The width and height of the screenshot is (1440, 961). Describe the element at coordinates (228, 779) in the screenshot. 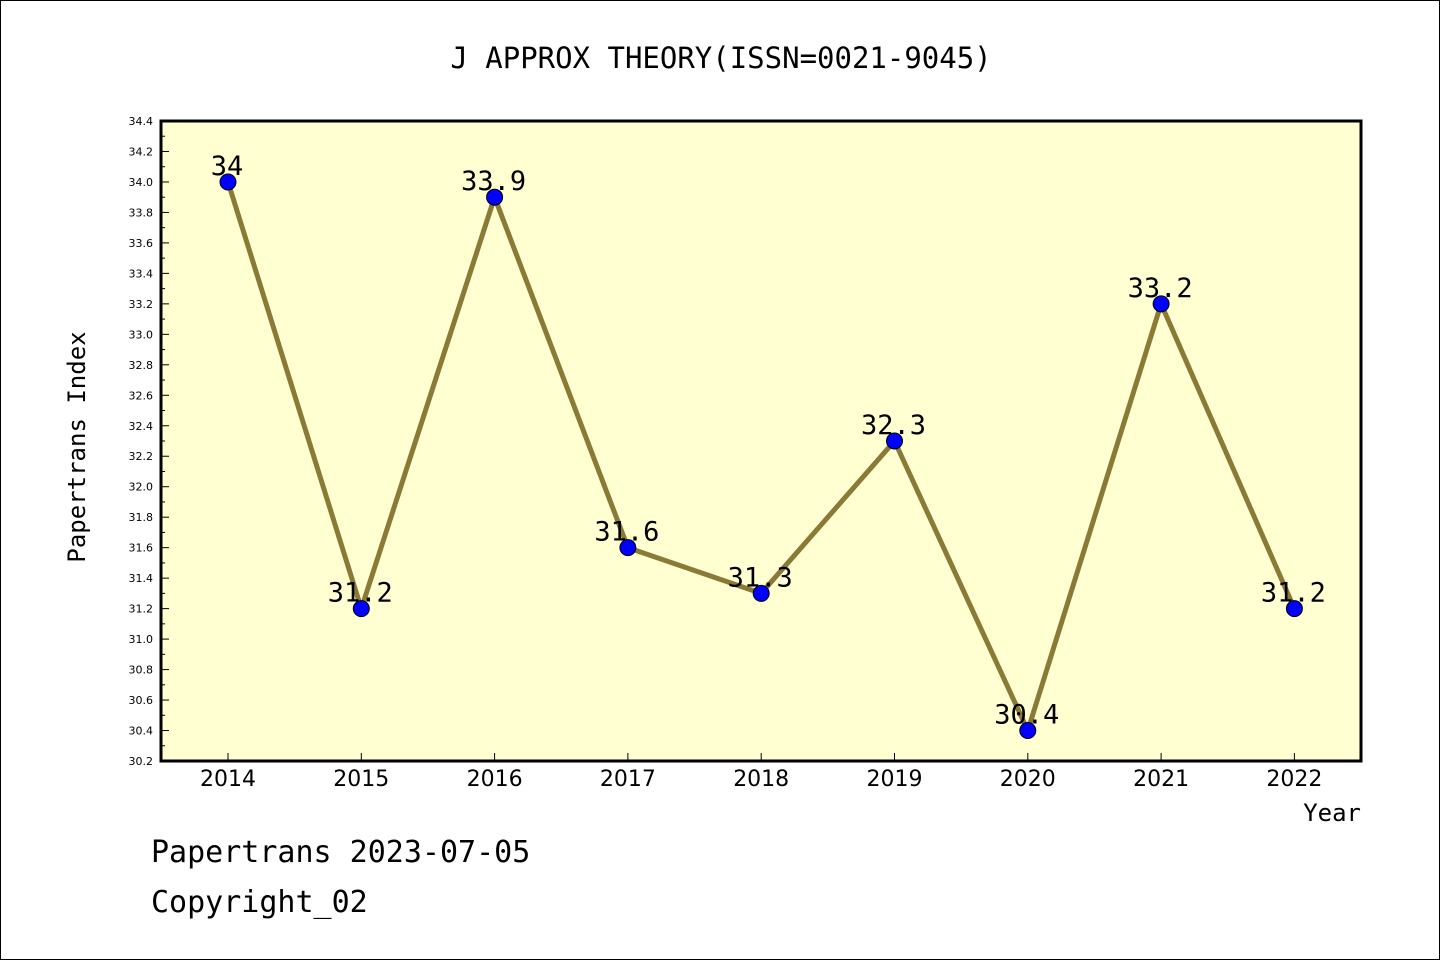

I see `x-tick-label: 2014` at that location.